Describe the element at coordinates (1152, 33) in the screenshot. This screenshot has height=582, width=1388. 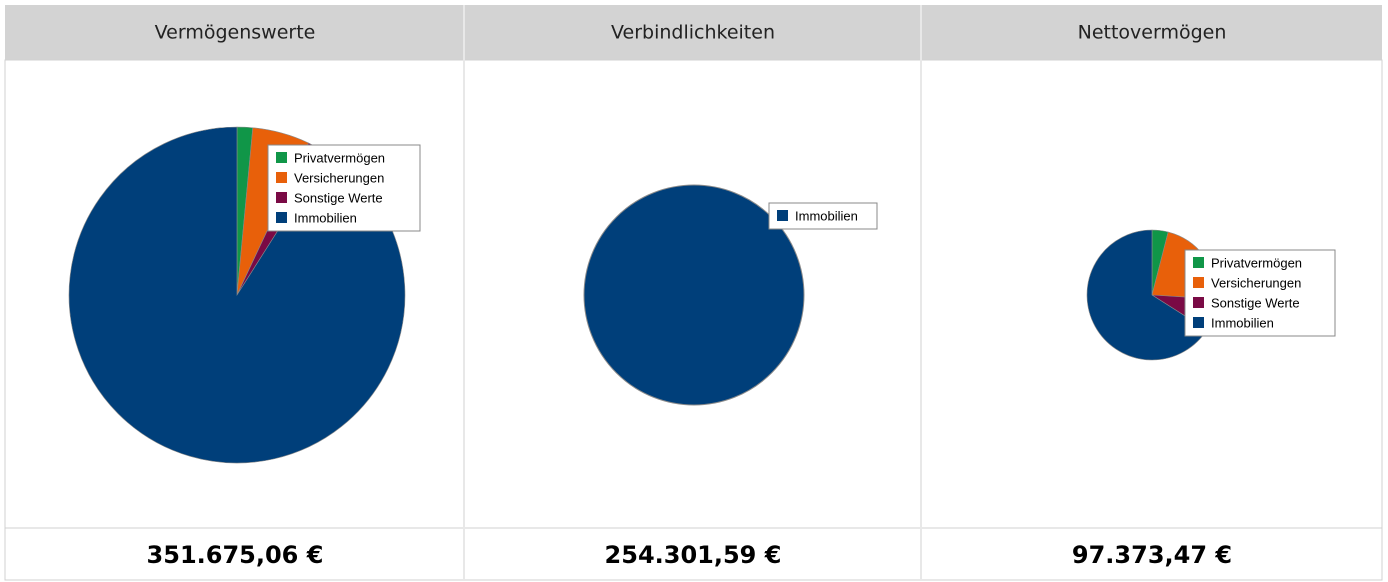
I see `column-header: Nettovermögen` at that location.